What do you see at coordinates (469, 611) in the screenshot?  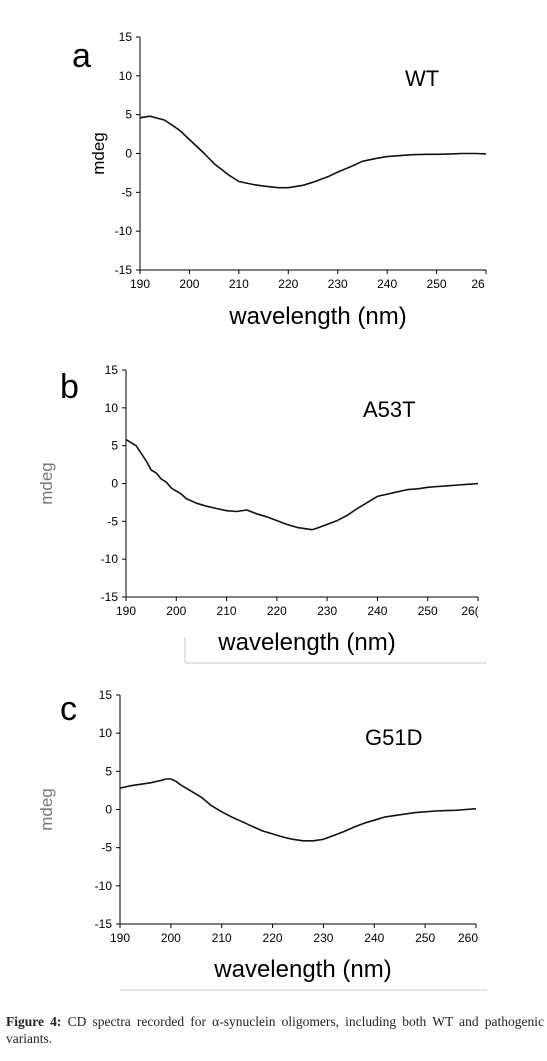 I see `x-tick-label: 26(` at bounding box center [469, 611].